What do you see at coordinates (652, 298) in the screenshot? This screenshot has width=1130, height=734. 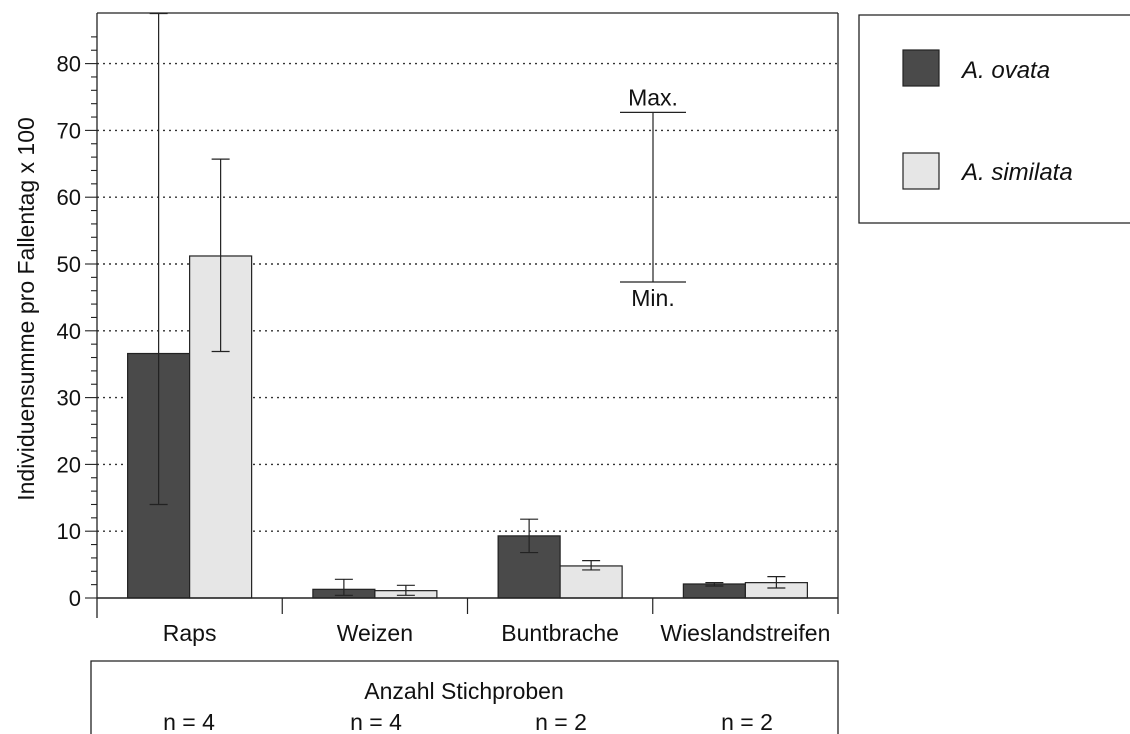 I see `key-min-label: Min.` at bounding box center [652, 298].